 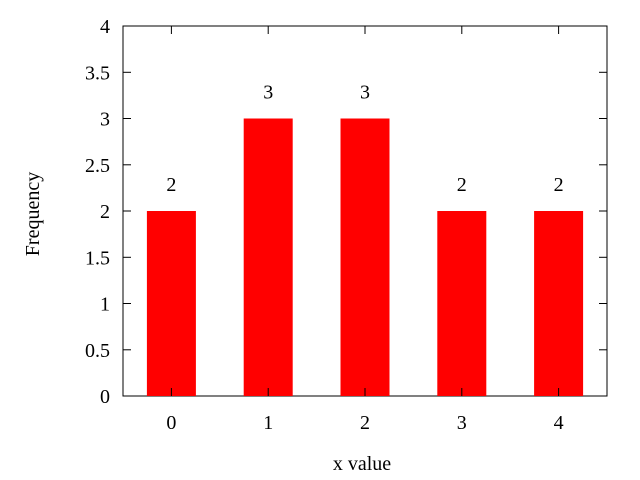 What do you see at coordinates (105, 397) in the screenshot?
I see `y-tick-label: 0` at bounding box center [105, 397].